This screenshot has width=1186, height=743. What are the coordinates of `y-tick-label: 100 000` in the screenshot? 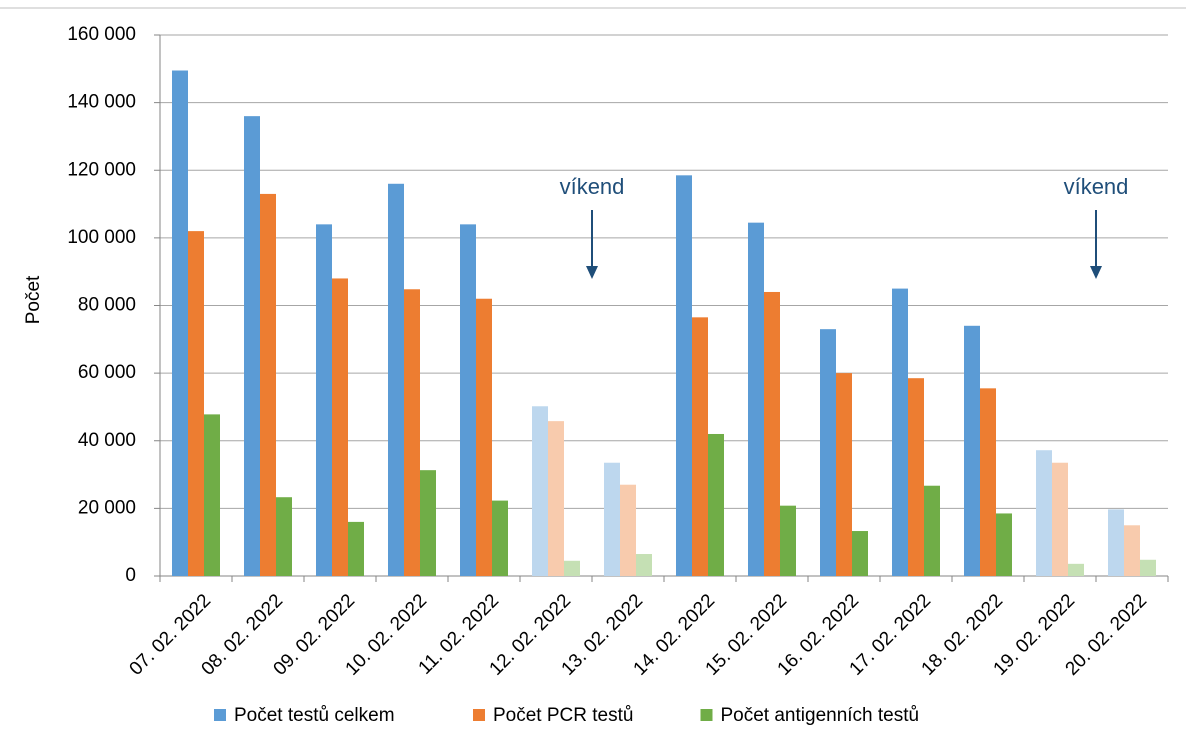 It's located at (101, 237).